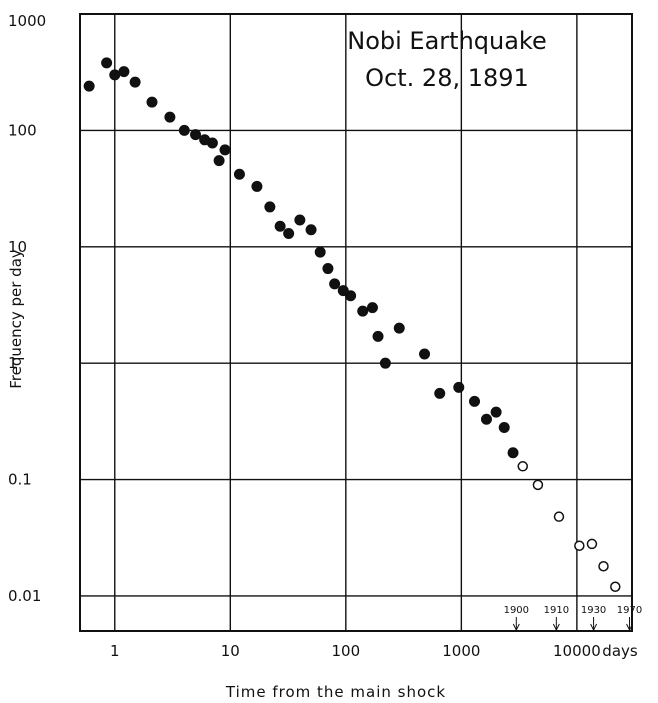 This screenshot has width=658, height=703. I want to click on year-annotation: 1900, so click(516, 610).